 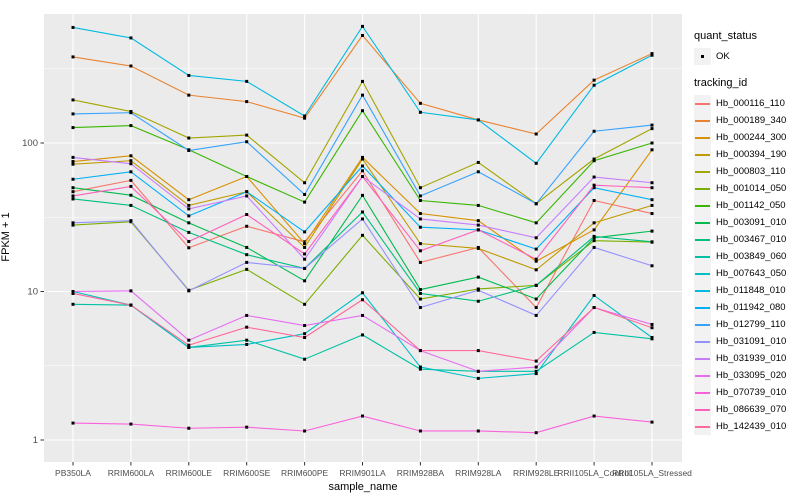 I want to click on x-axis-tick-label: RRIM600LA, so click(x=131, y=473).